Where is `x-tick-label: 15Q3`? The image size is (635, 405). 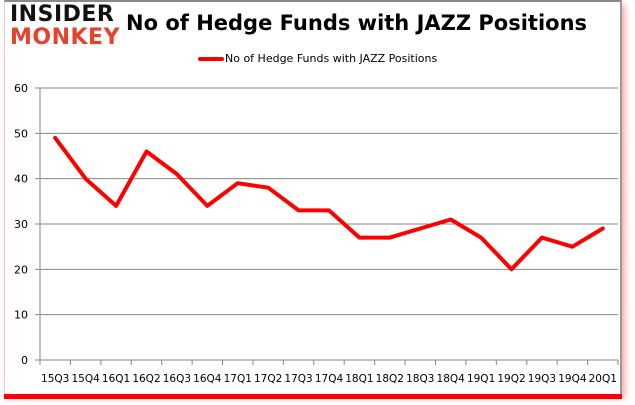
x-tick-label: 15Q3 is located at coordinates (55, 379).